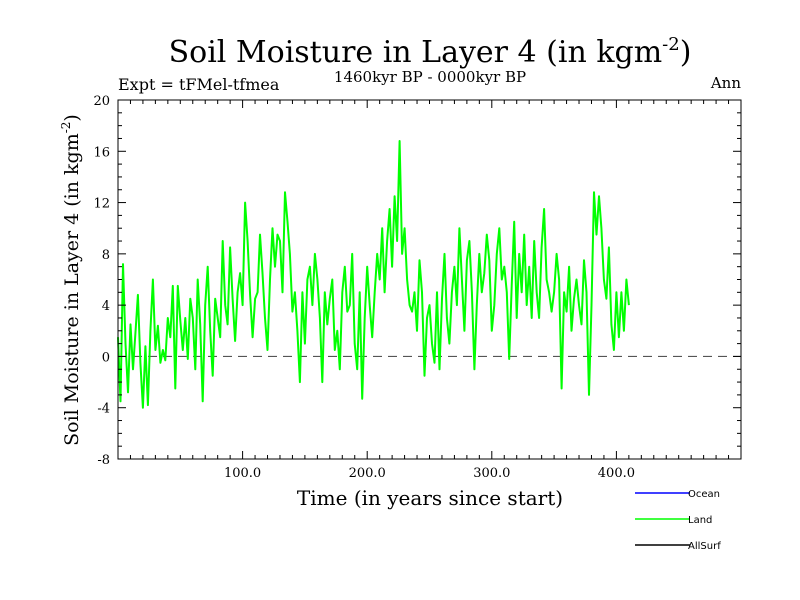 Image resolution: width=800 pixels, height=600 pixels. What do you see at coordinates (106, 306) in the screenshot?
I see `y-tick-label: 4` at bounding box center [106, 306].